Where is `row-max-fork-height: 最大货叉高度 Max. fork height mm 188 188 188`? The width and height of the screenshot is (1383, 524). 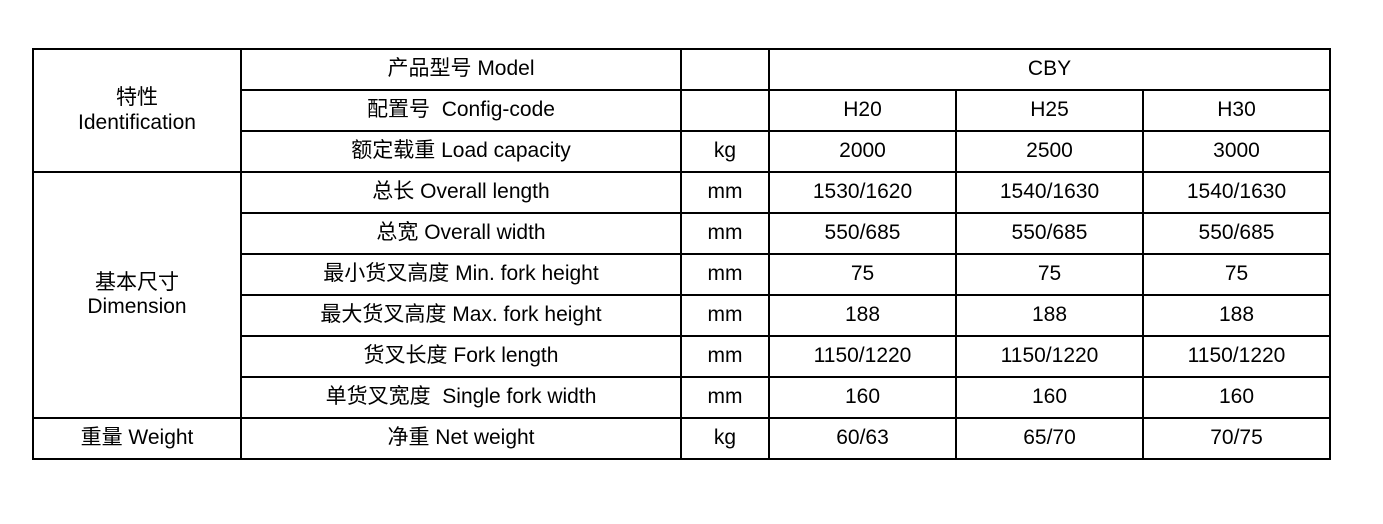 row-max-fork-height: 最大货叉高度 Max. fork height mm 188 188 188 is located at coordinates (682, 315).